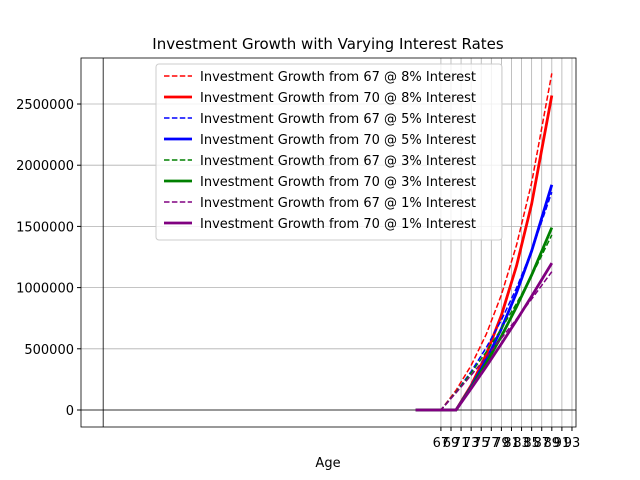 This screenshot has width=640, height=480. I want to click on x-tick-label: 69, so click(451, 443).